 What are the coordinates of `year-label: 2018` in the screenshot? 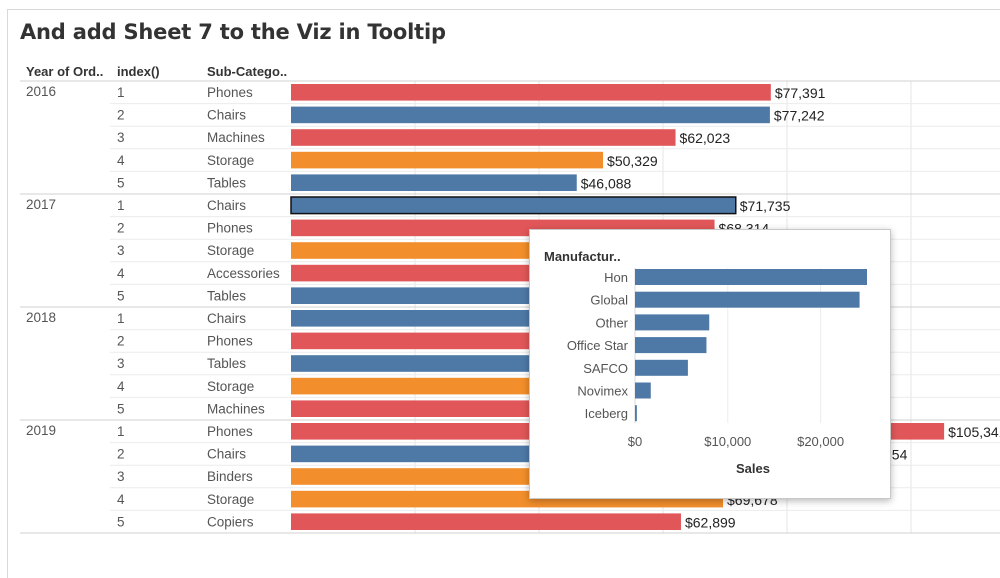 It's located at (41, 317).